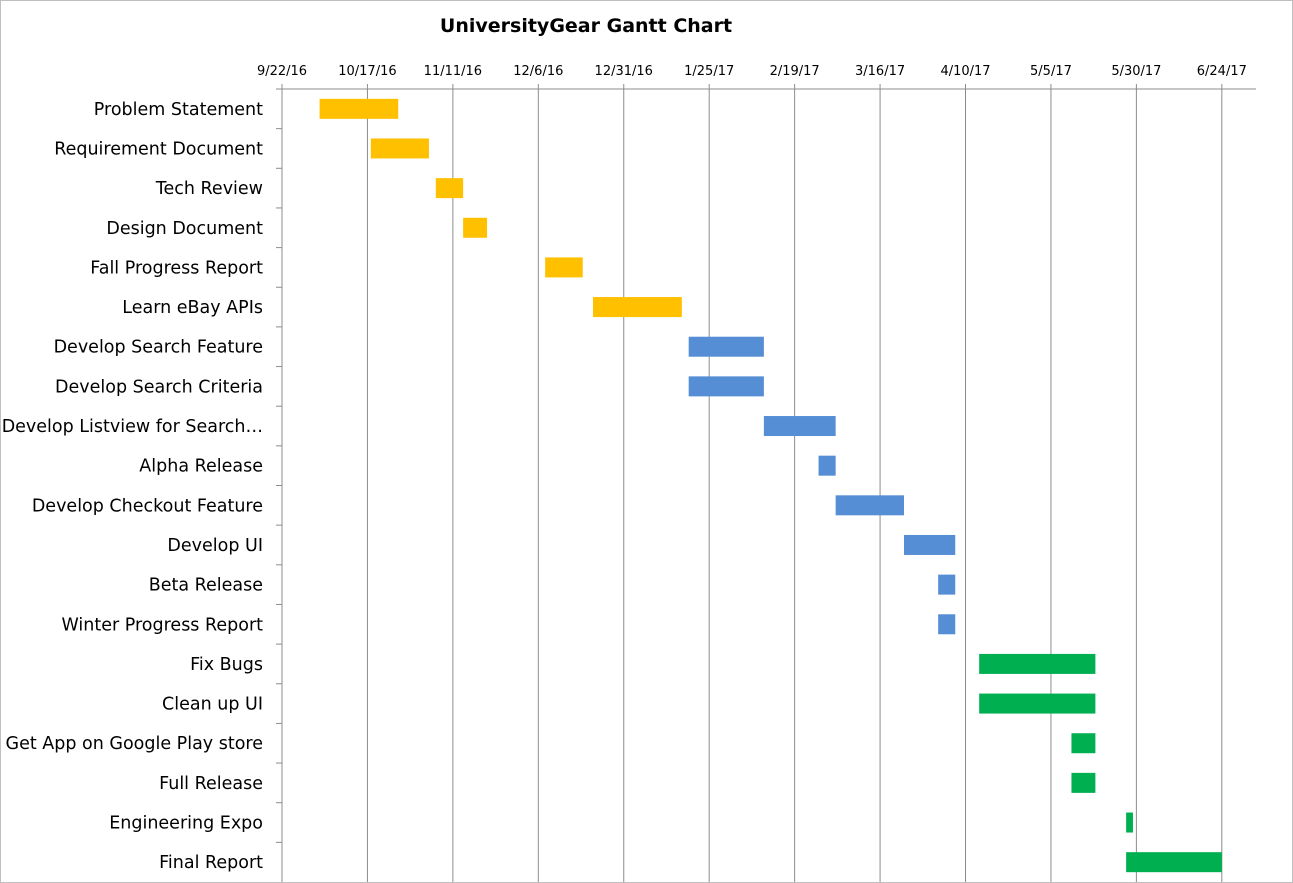 The height and width of the screenshot is (883, 1293). What do you see at coordinates (147, 506) in the screenshot?
I see `task-label: Develop Checkout Feature` at bounding box center [147, 506].